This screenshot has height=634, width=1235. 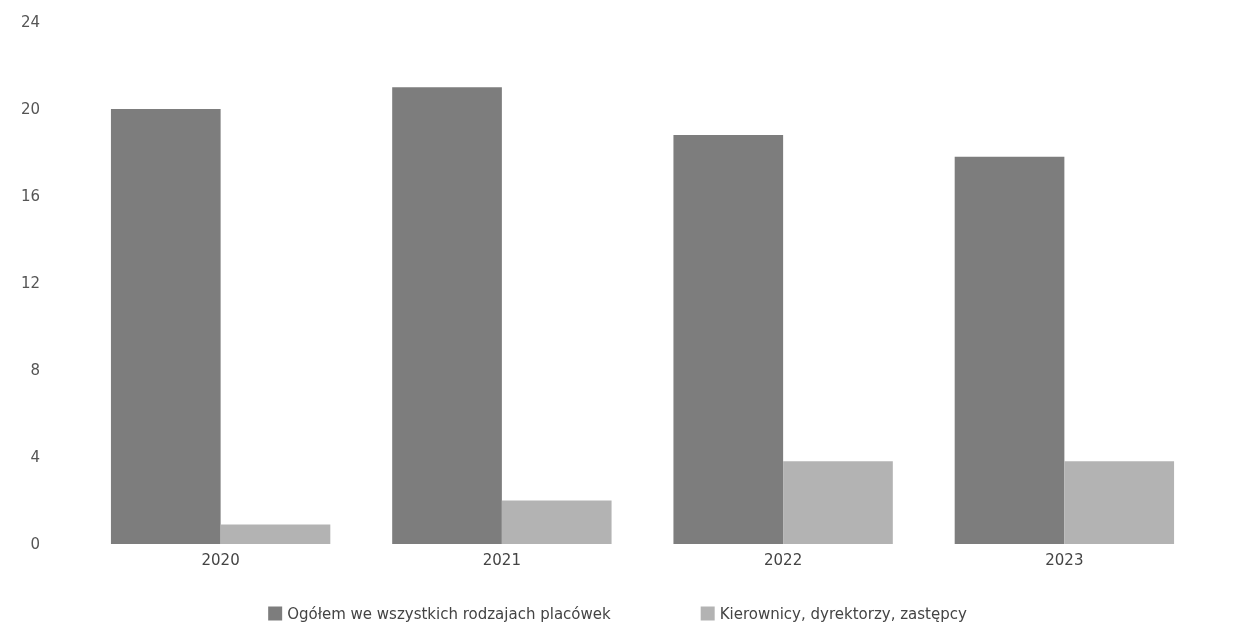 I want to click on y-tick-label: 16, so click(x=30, y=196).